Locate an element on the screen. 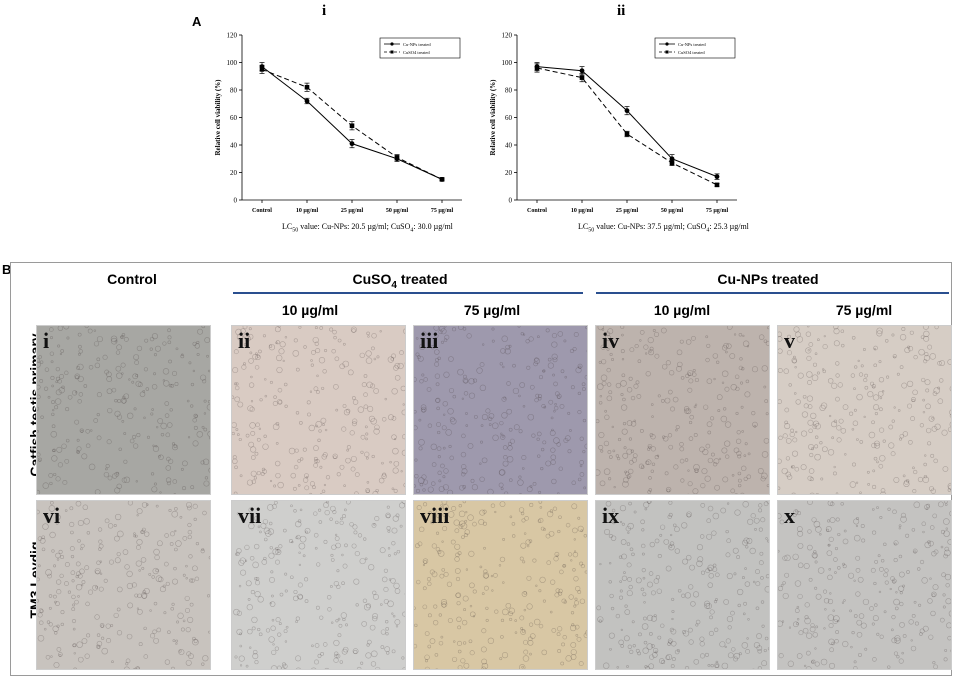 The image size is (962, 680). header-cuso4-treated: CuSO4 treated is located at coordinates (400, 281).